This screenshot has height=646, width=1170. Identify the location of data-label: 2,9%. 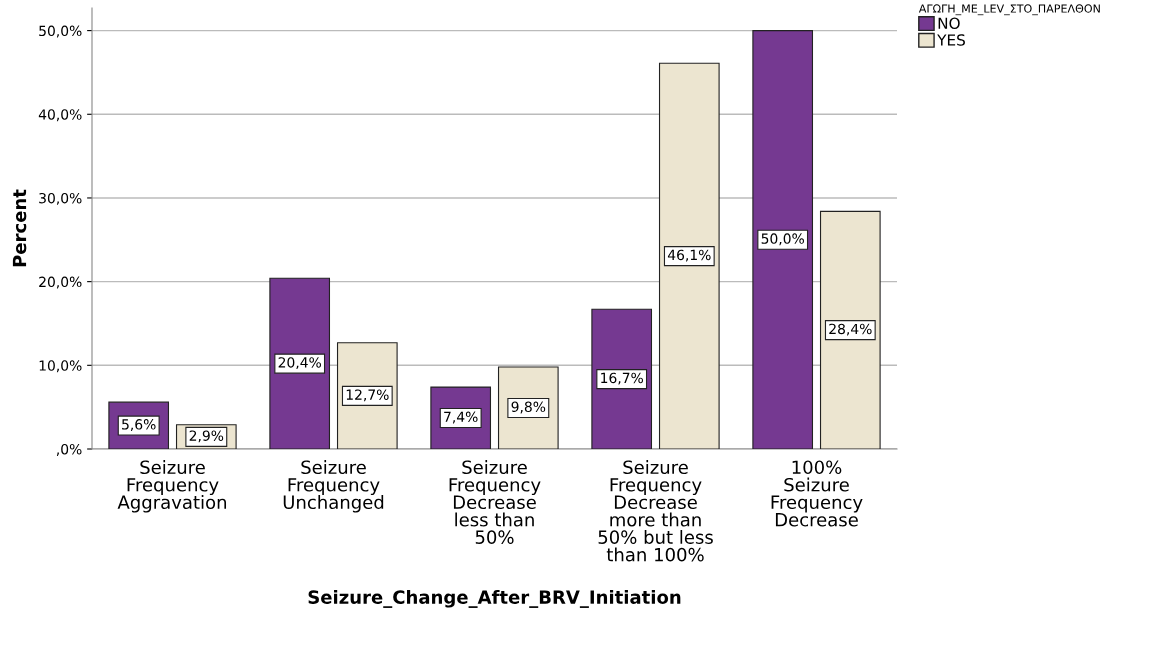
(206, 436).